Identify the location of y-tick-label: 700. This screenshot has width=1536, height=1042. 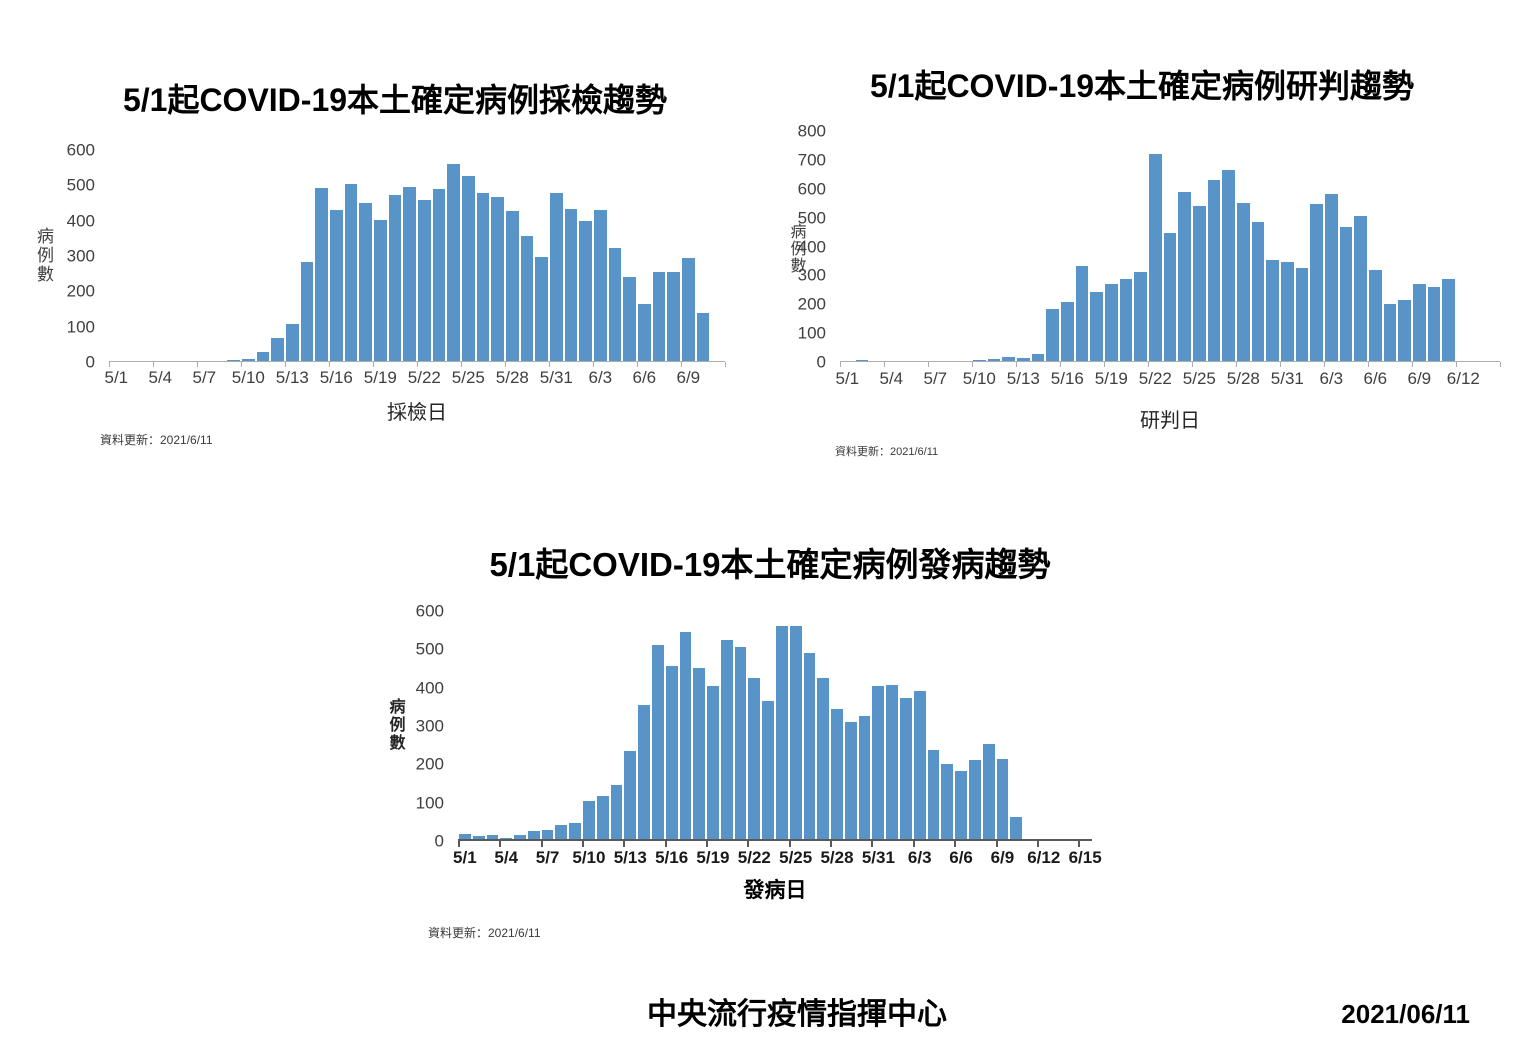
(811, 160).